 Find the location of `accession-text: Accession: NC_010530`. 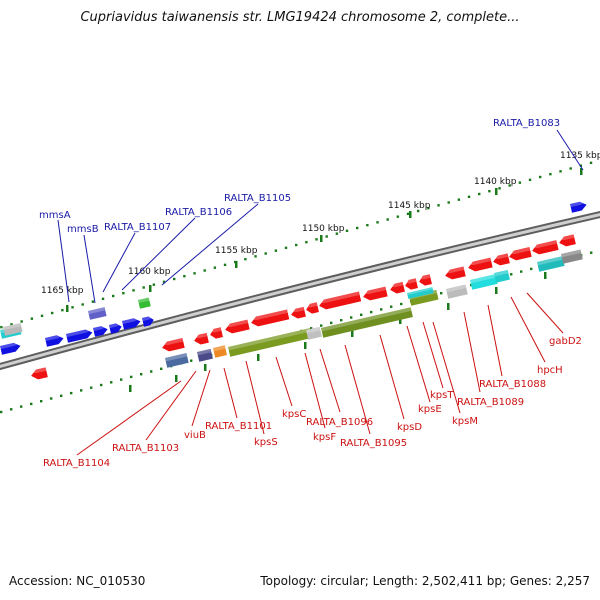

accession-text: Accession: NC_010530 is located at coordinates (77, 581).